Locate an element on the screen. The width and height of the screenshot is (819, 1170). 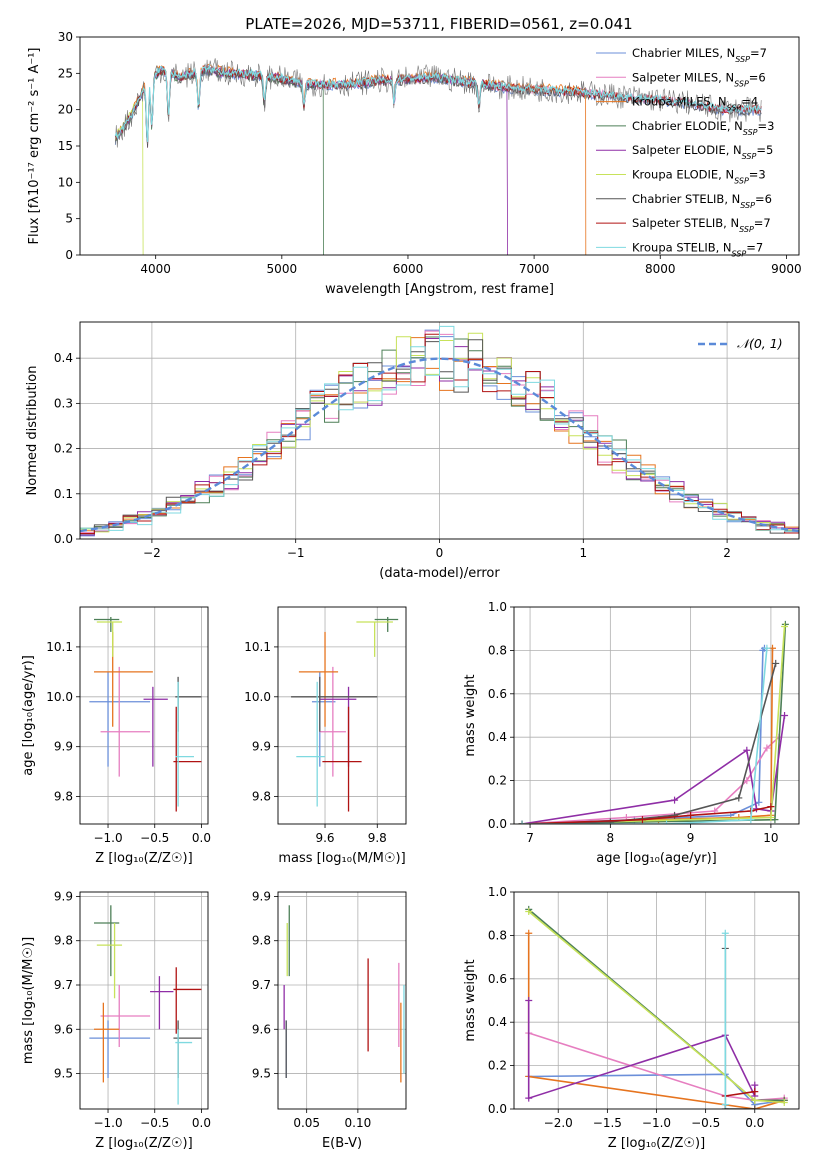
y-tick-label: 0.3 is located at coordinates (63, 403).